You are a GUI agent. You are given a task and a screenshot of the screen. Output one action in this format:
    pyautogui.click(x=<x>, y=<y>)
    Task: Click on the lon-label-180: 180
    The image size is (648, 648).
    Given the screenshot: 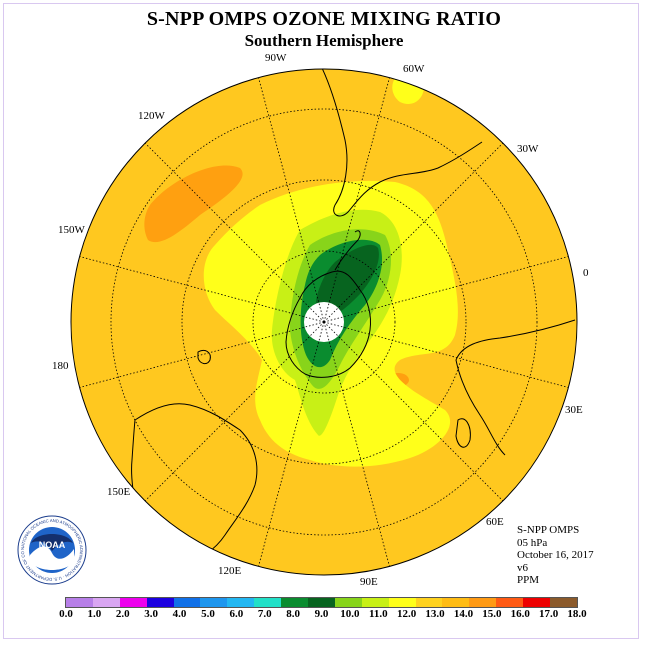 What is the action you would take?
    pyautogui.click(x=60, y=366)
    